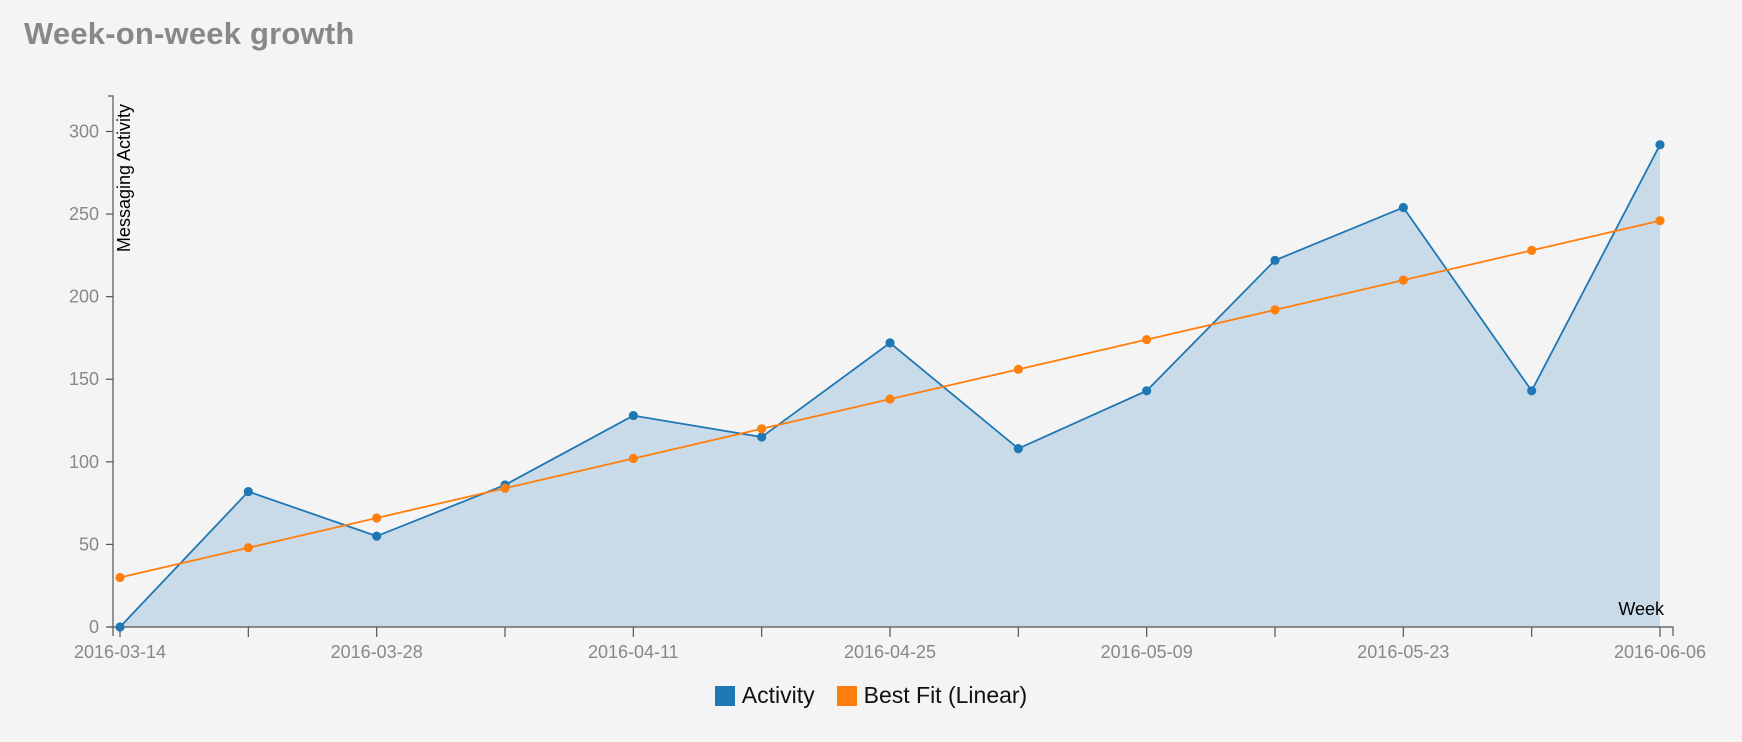 The image size is (1742, 742). What do you see at coordinates (1641, 609) in the screenshot?
I see `x-axis-title: Week` at bounding box center [1641, 609].